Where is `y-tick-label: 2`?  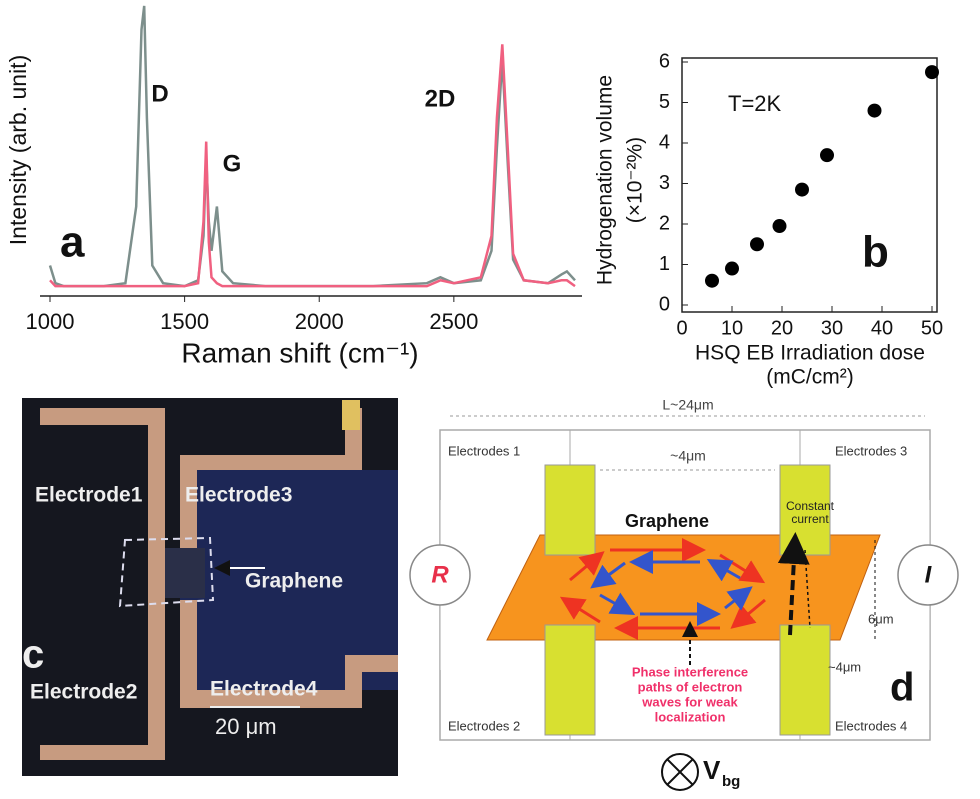
y-tick-label: 2 is located at coordinates (664, 223).